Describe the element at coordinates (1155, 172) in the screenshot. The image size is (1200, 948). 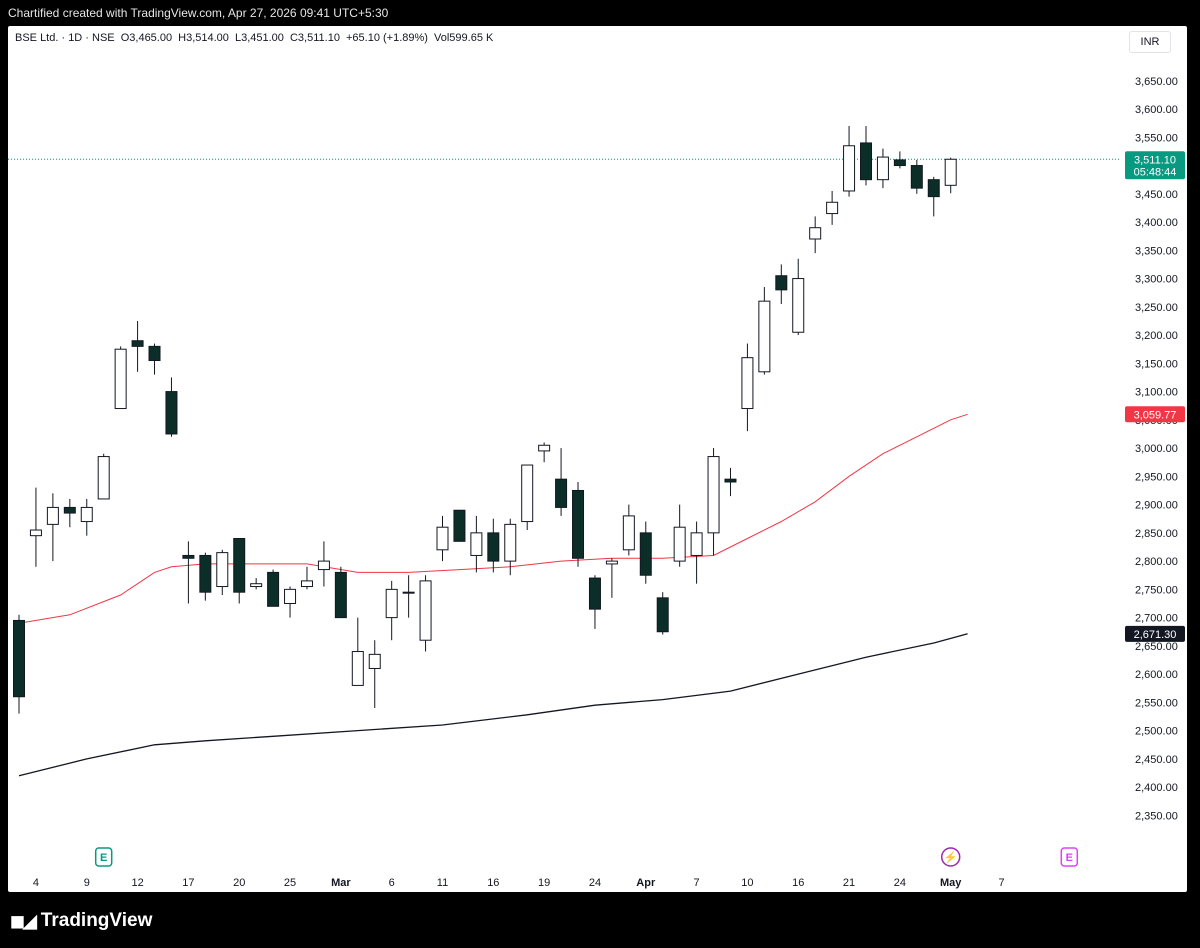
I see `countdown-label: 05:48:44` at that location.